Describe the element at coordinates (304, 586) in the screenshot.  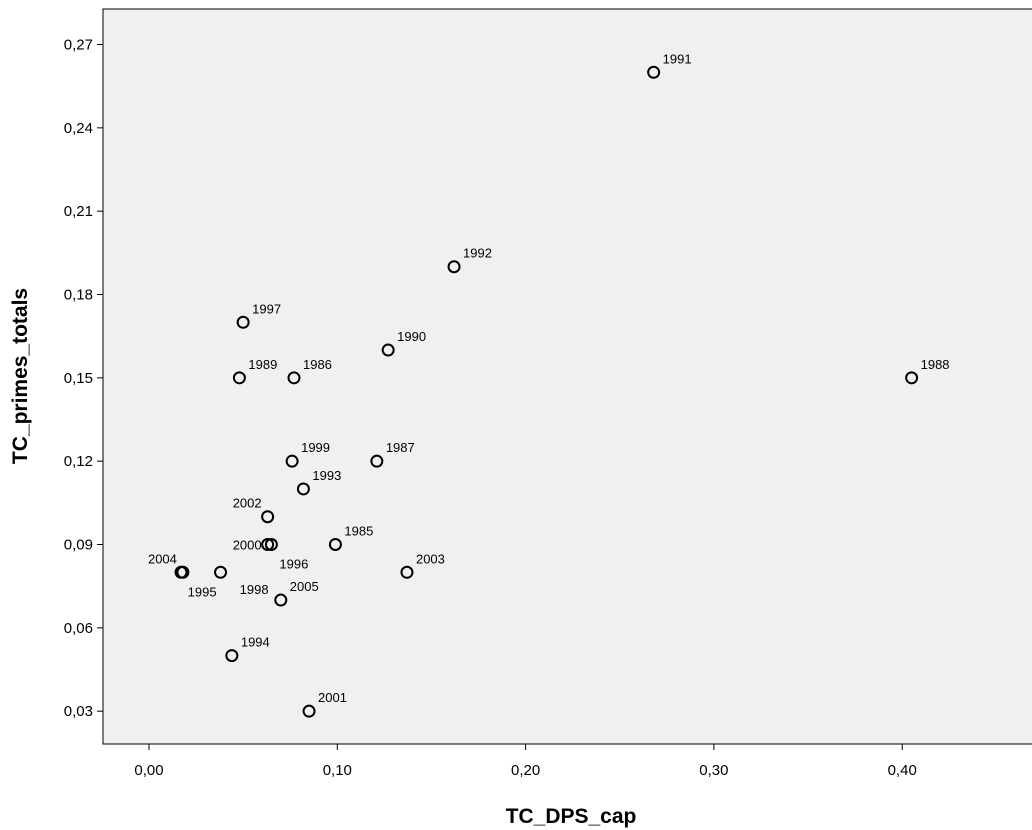
I see `point-label: 2005` at that location.